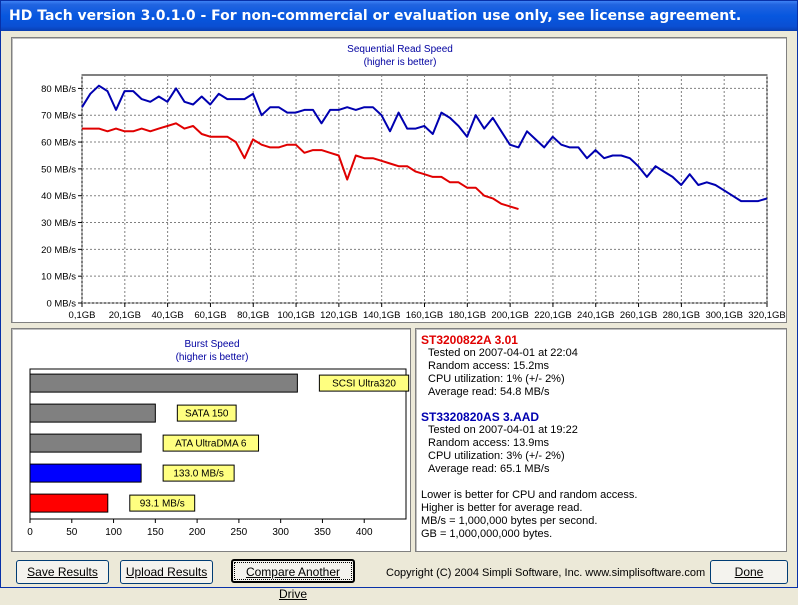 This screenshot has width=798, height=605. Describe the element at coordinates (682, 315) in the screenshot. I see `x-tick-label: 280,1GB` at that location.